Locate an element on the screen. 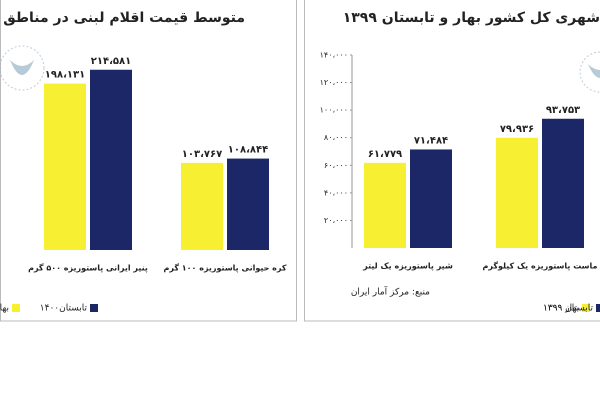 The image size is (600, 400). x-tick-label: پنیر ایرانی پاستوریزه ۵۰۰ گرم is located at coordinates (88, 268).